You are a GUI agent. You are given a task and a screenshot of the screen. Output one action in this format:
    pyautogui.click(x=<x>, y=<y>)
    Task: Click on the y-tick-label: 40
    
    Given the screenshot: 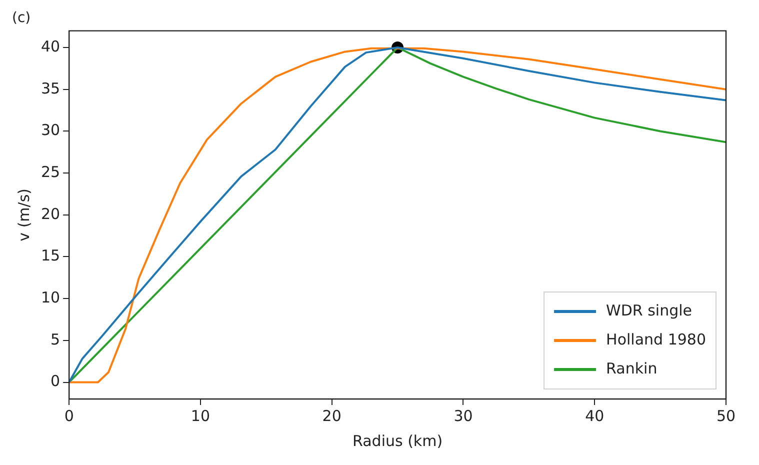 What is the action you would take?
    pyautogui.click(x=50, y=46)
    